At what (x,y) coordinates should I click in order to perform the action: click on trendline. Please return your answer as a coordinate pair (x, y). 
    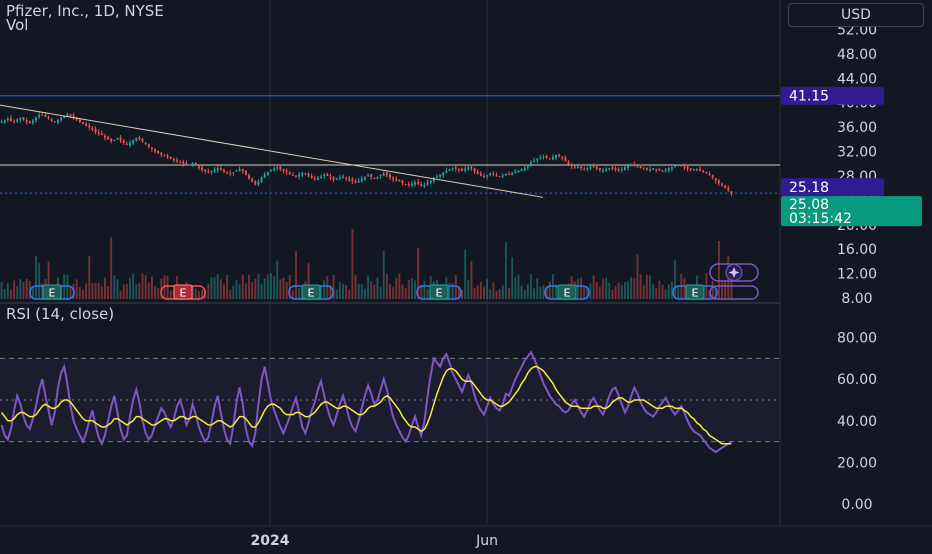
    Looking at the image, I should click on (272, 151).